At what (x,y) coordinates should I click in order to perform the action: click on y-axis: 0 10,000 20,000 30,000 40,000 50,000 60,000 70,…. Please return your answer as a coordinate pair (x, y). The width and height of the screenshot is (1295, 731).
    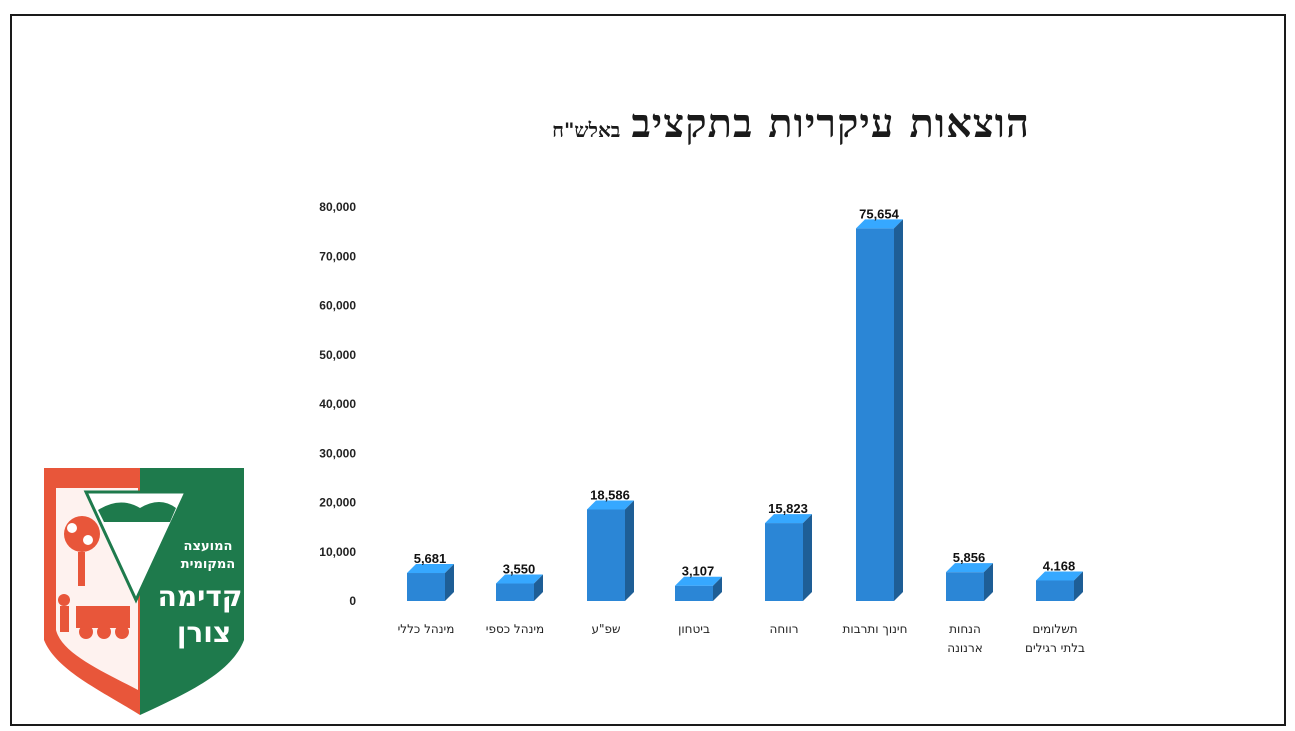
    Looking at the image, I should click on (337, 404).